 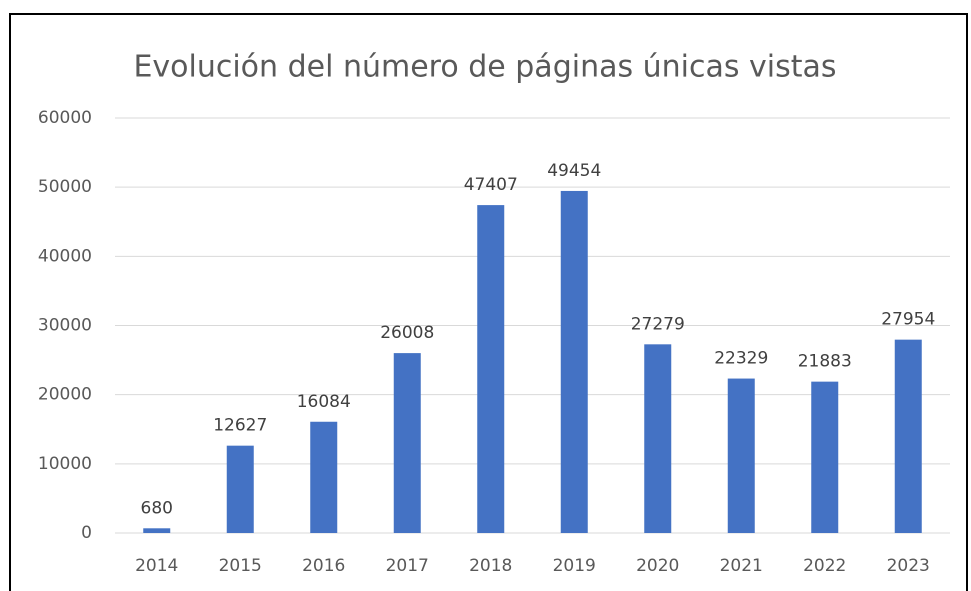 I want to click on x-tick-label: 2021, so click(x=741, y=566).